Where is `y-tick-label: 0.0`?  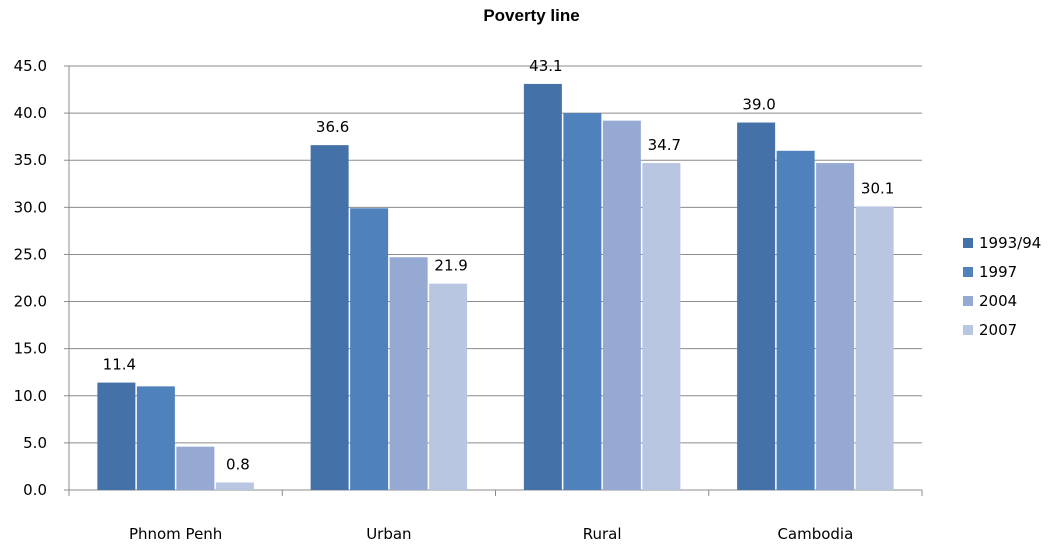 y-tick-label: 0.0 is located at coordinates (35, 490).